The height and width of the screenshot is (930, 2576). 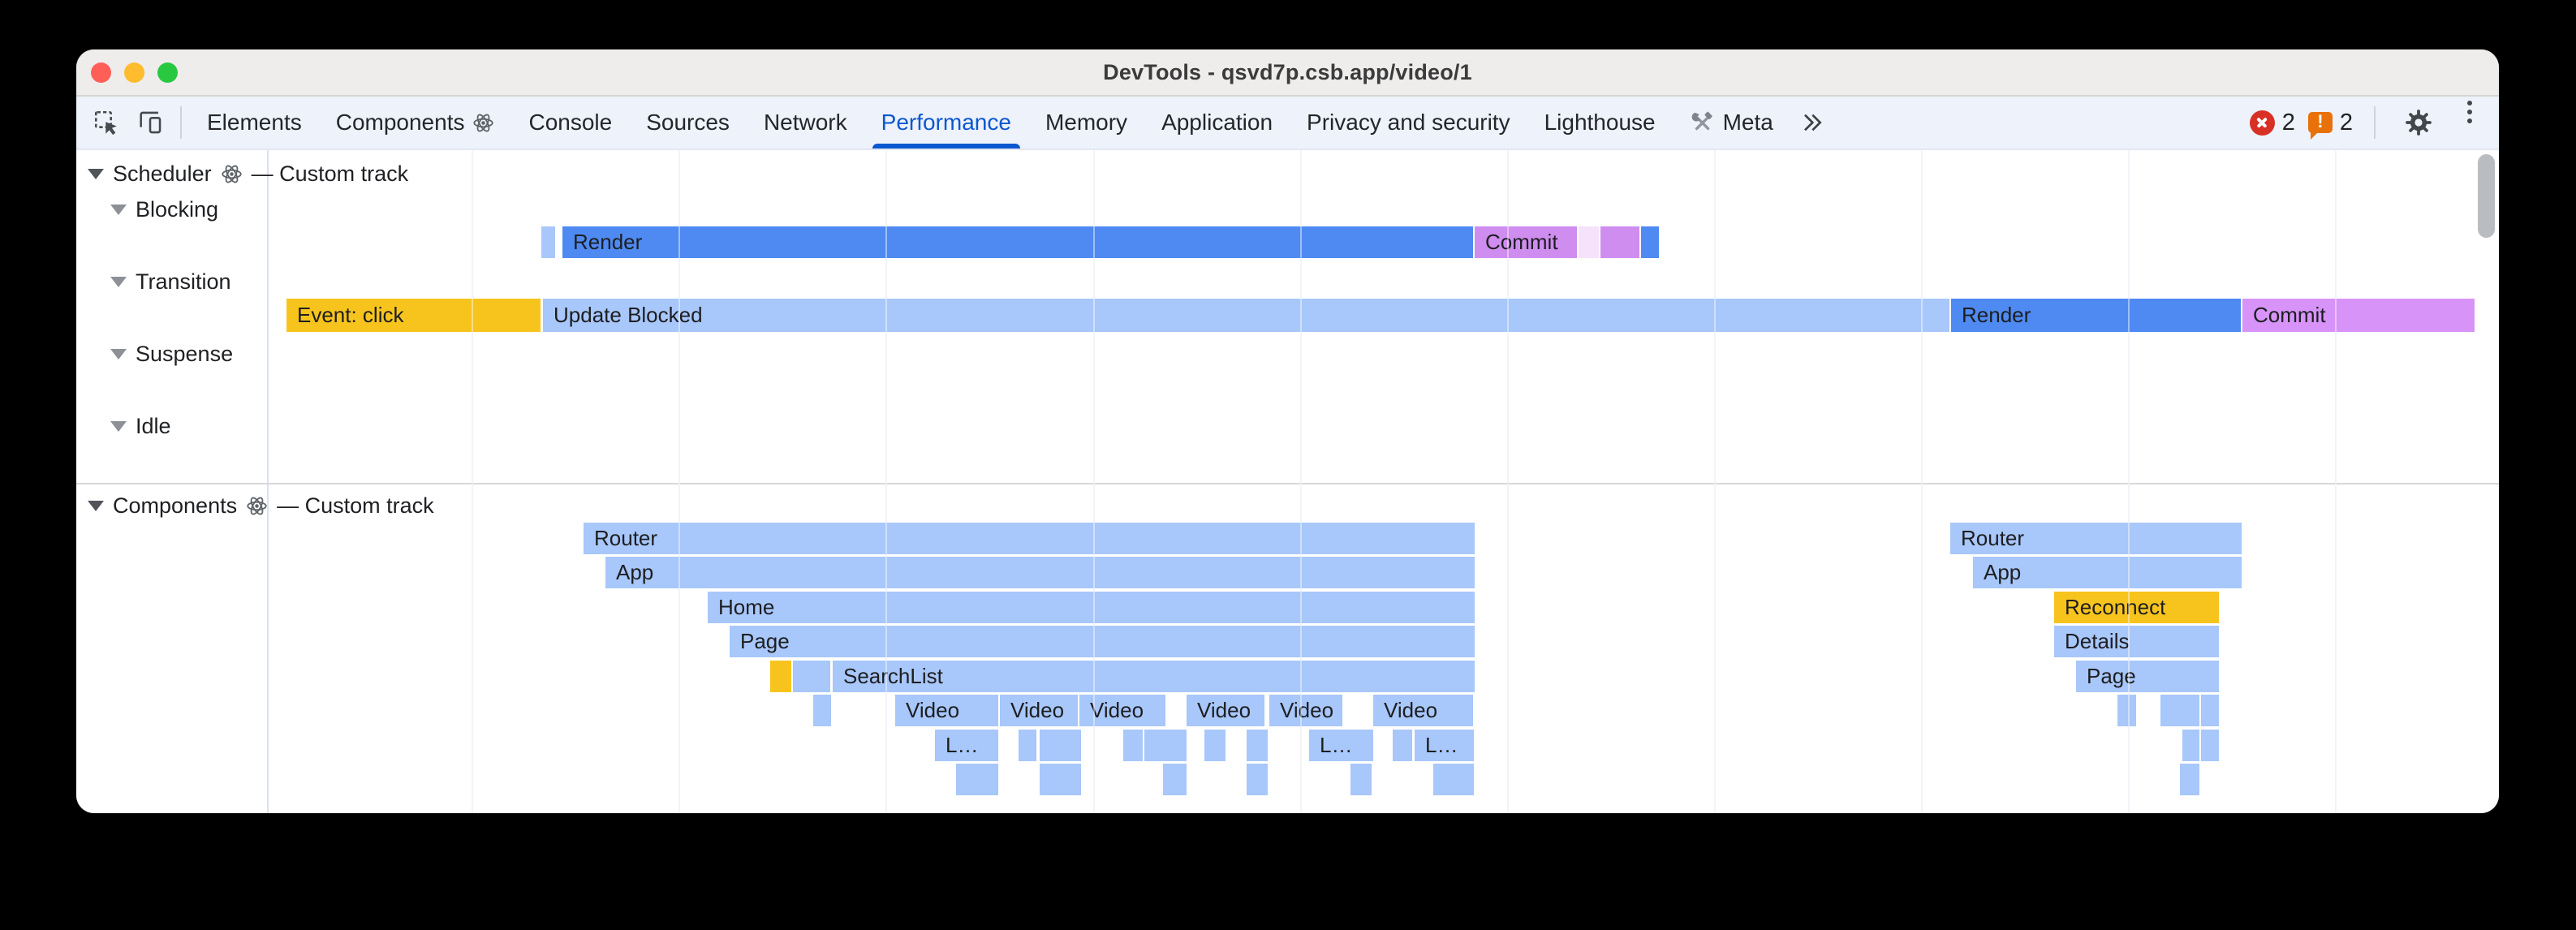 I want to click on more-tabs-button, so click(x=1812, y=122).